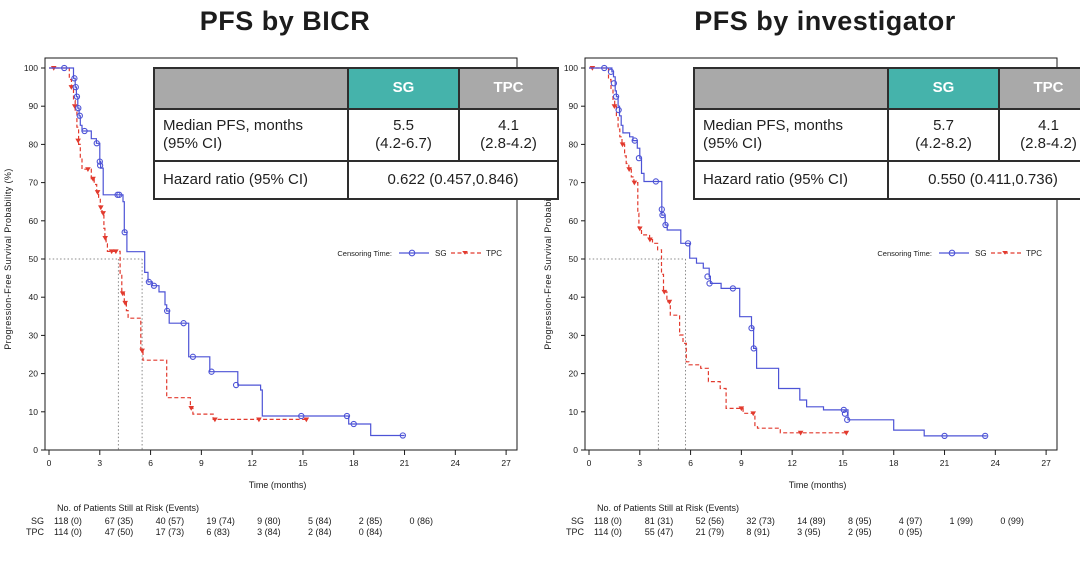 Image resolution: width=1080 pixels, height=579 pixels. Describe the element at coordinates (825, 21) in the screenshot. I see `page-title-investigator: PFS by investigator` at that location.